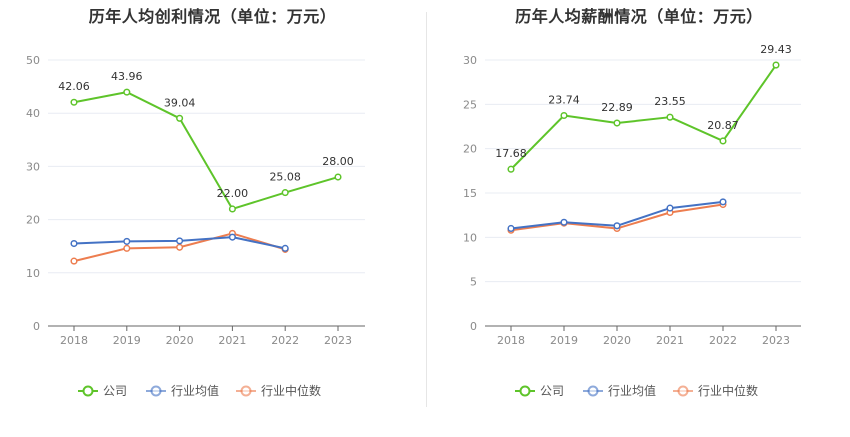 The image size is (850, 437). I want to click on y-tick-label: 5, so click(473, 282).